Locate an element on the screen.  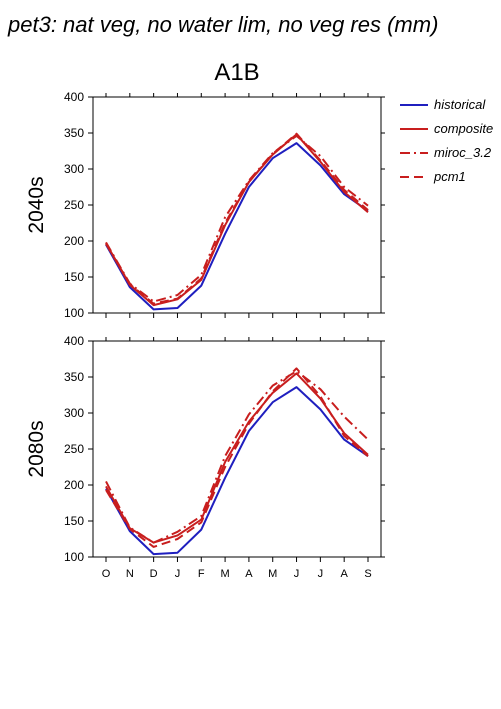
x-tick-label: S is located at coordinates (367, 574).